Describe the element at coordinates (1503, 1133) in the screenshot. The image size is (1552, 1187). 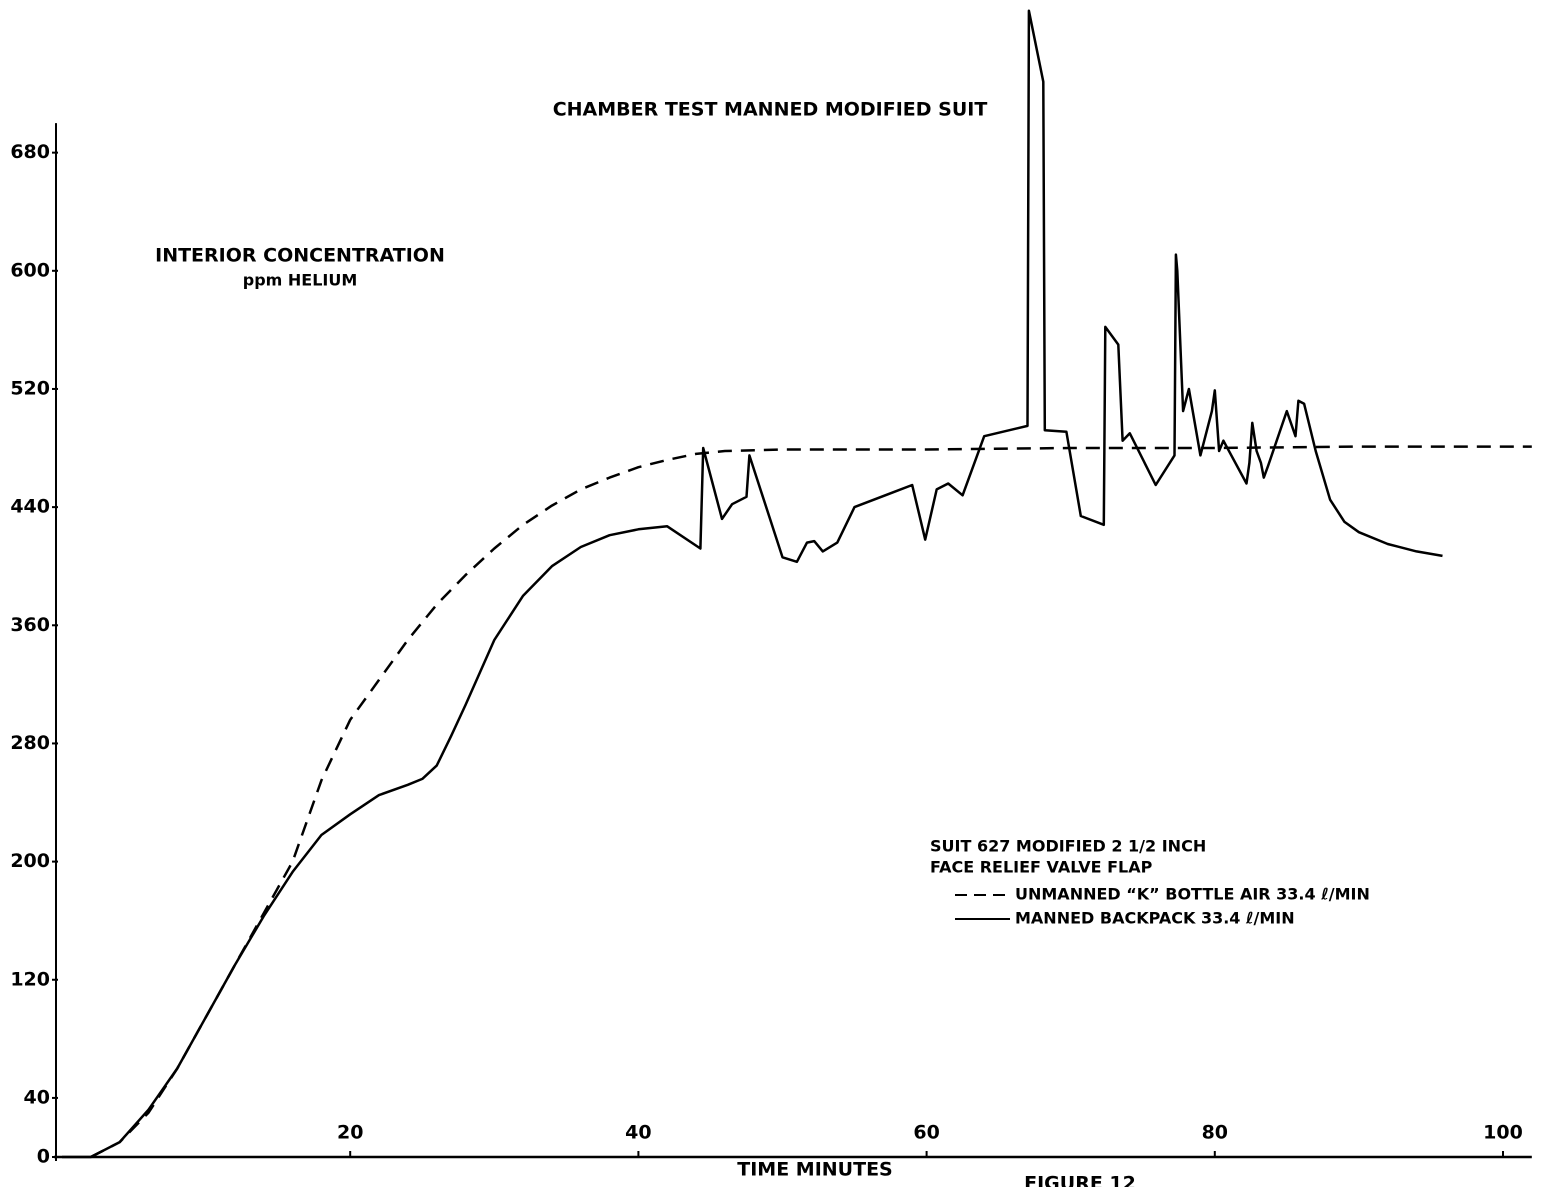
I see `x-tick-label: 100` at that location.